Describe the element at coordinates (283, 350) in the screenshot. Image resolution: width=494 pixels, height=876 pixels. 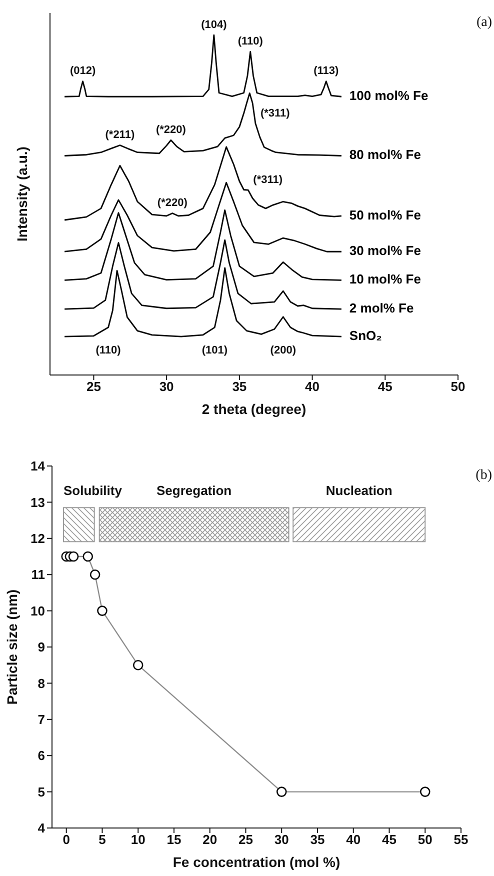
I see `annotation: (200)` at that location.